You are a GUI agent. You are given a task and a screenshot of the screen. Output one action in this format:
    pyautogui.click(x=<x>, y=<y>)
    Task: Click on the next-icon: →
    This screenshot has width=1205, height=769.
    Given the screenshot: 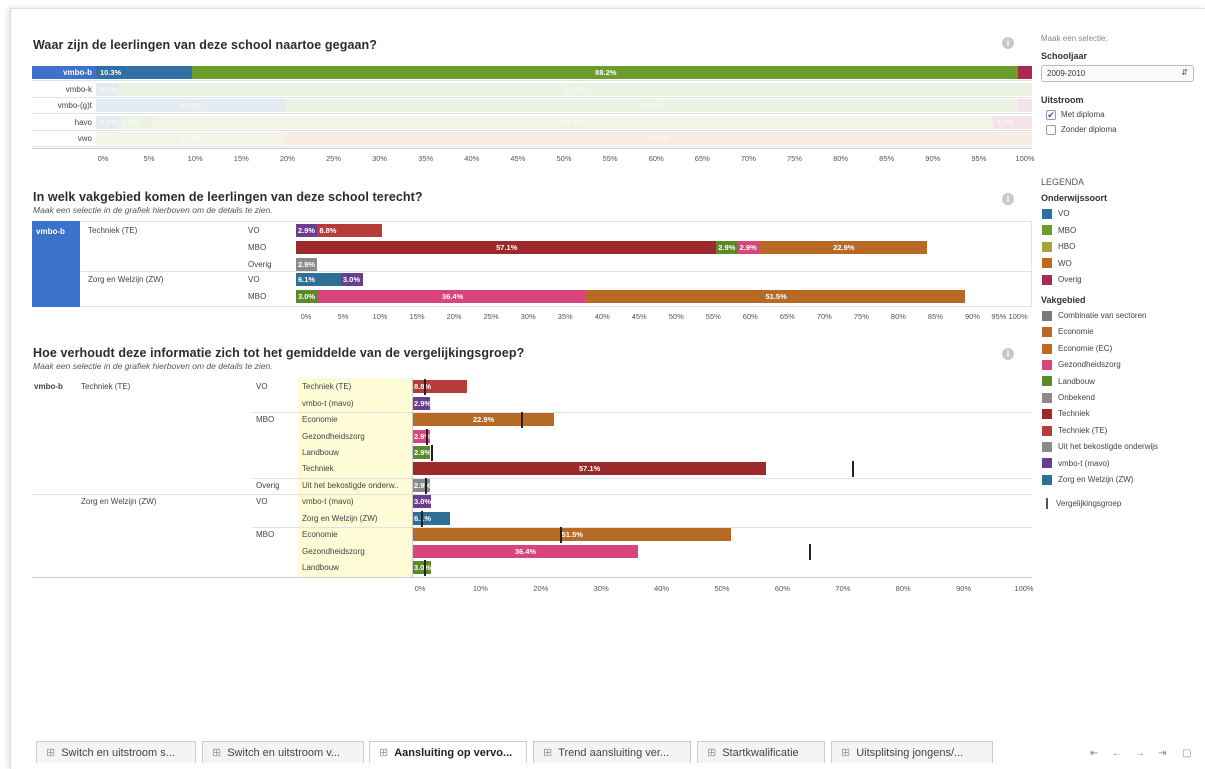 What is the action you would take?
    pyautogui.click(x=1140, y=753)
    